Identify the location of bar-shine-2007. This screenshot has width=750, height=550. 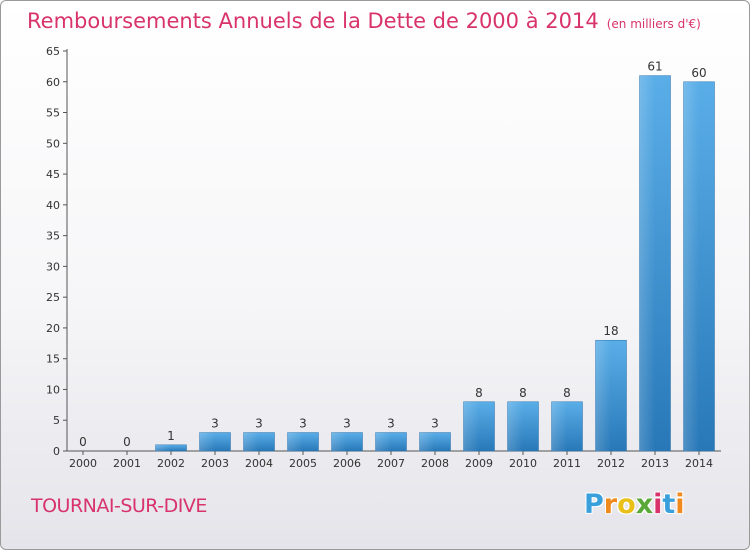
(383, 441).